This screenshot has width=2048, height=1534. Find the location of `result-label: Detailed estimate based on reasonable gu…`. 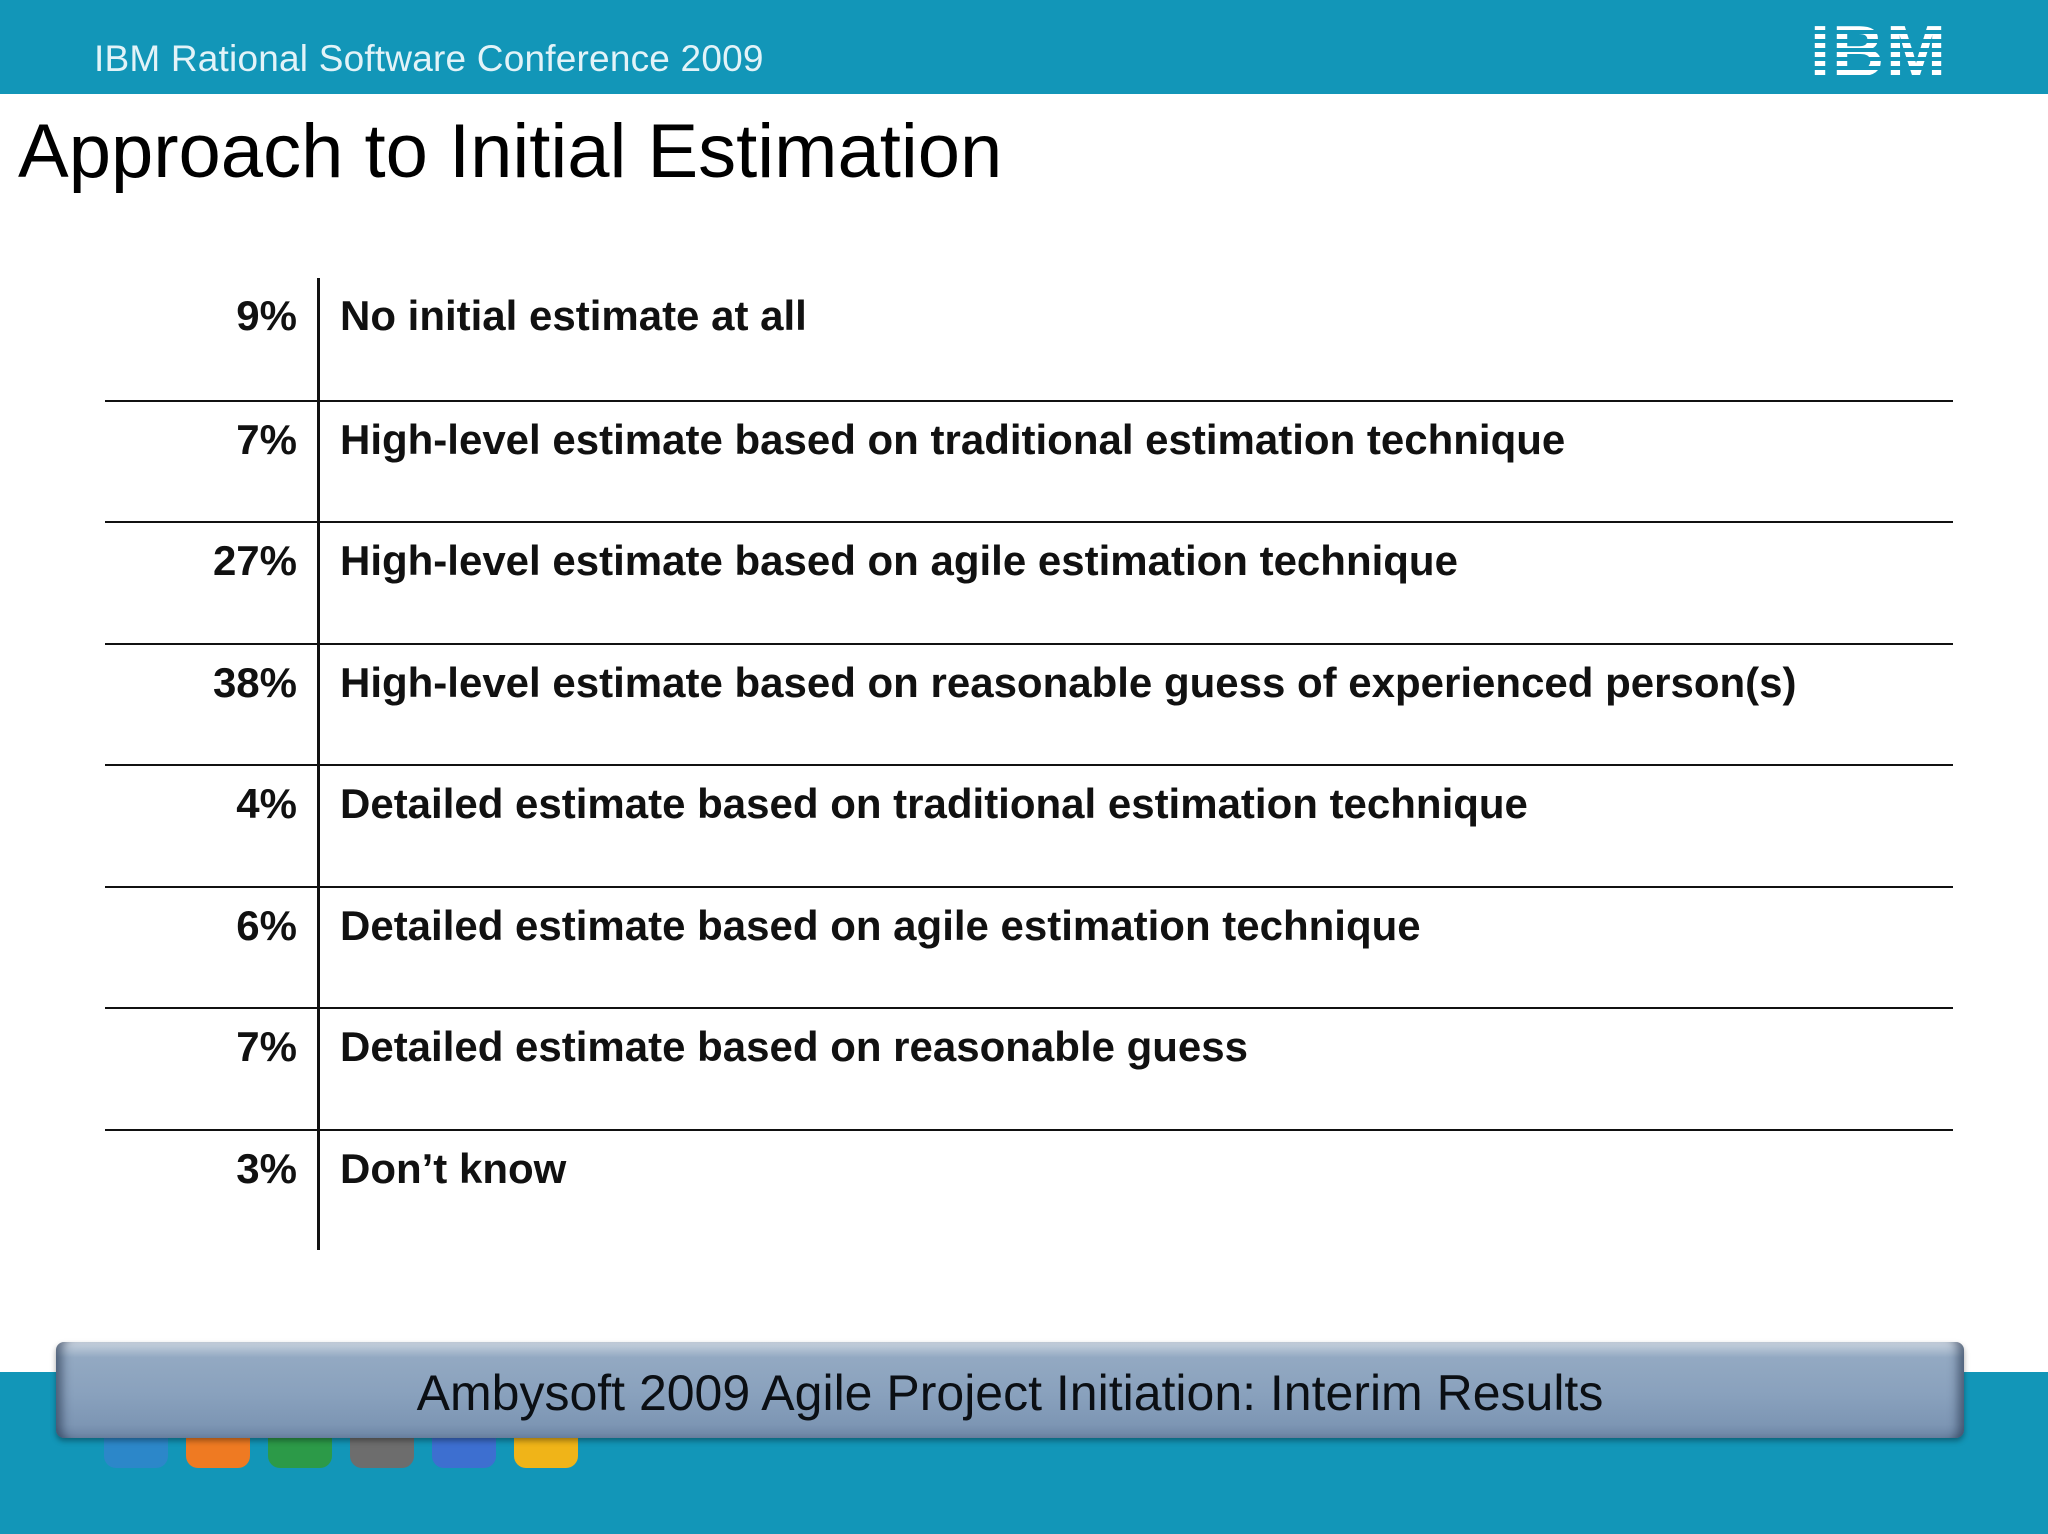

result-label: Detailed estimate based on reasonable gu… is located at coordinates (794, 1046).